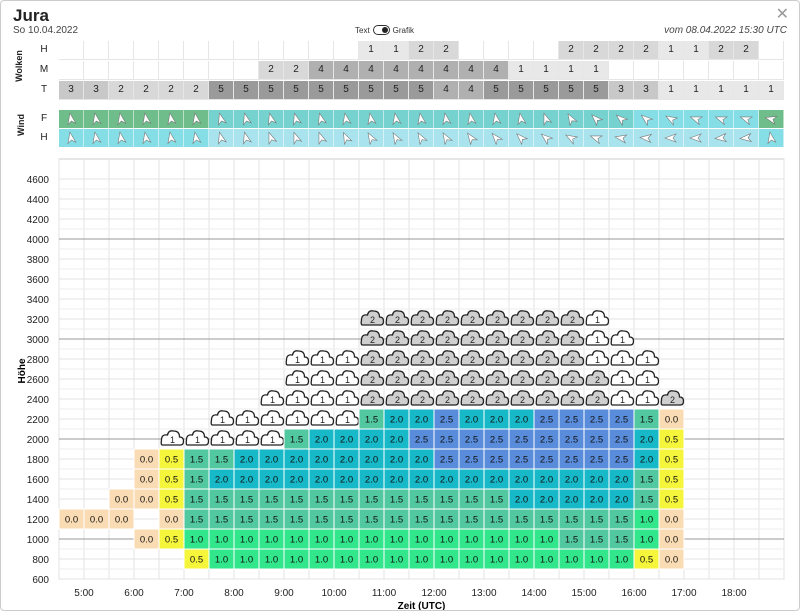 The height and width of the screenshot is (611, 800). Describe the element at coordinates (38, 180) in the screenshot. I see `y-tick-label: 4600` at that location.